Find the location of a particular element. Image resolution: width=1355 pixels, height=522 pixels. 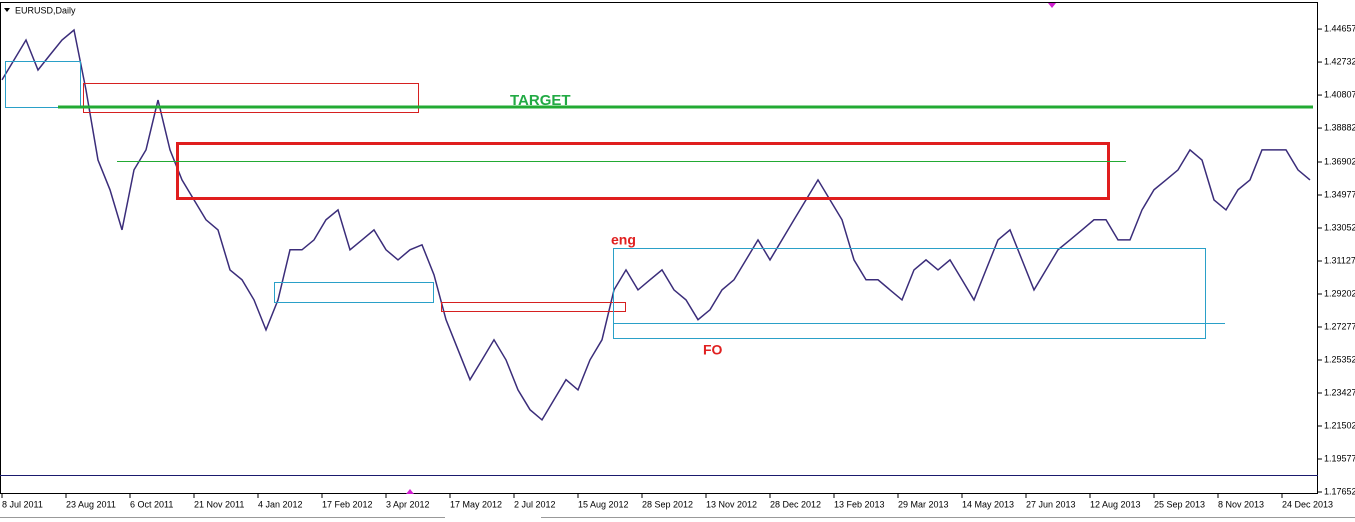

x-tick-label: 28 Sep 2012 is located at coordinates (667, 504).